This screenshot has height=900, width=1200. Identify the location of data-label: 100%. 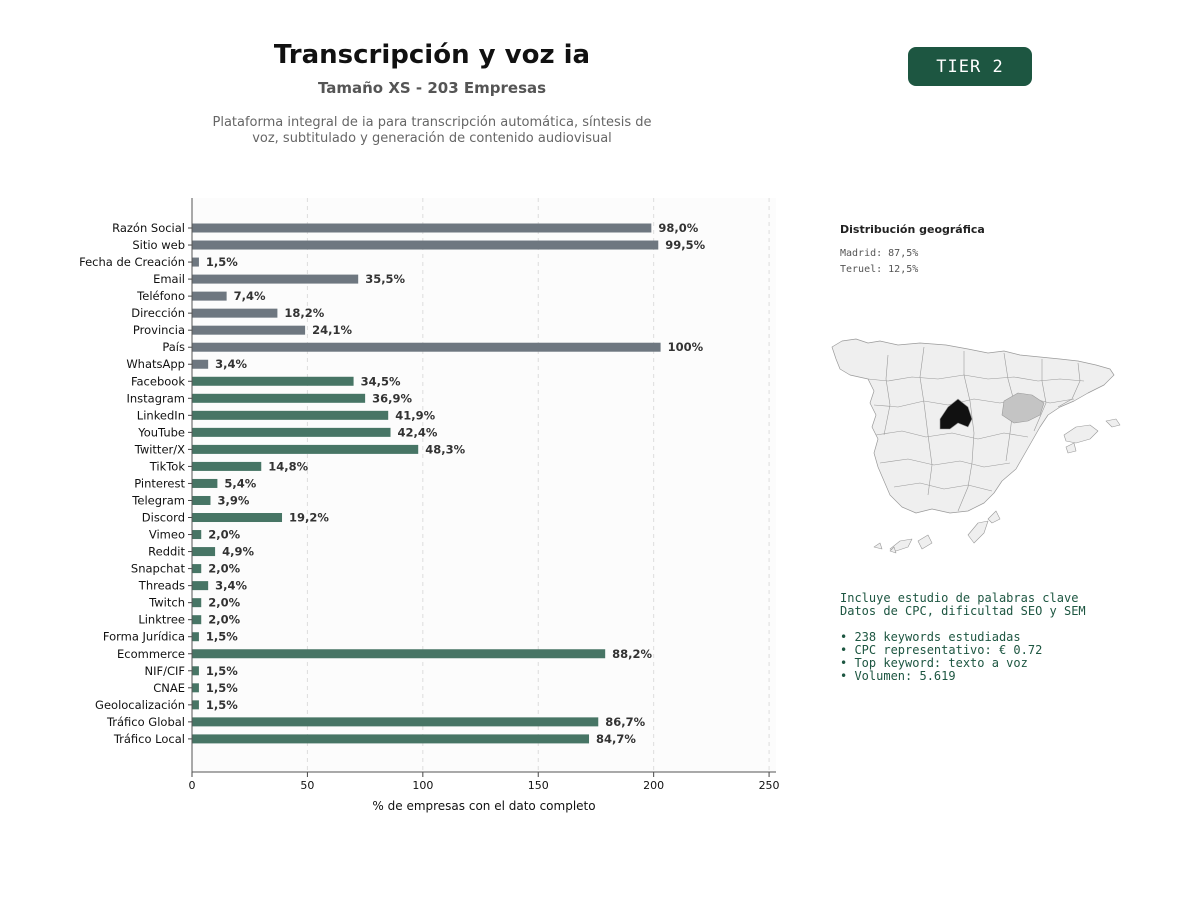
(686, 347).